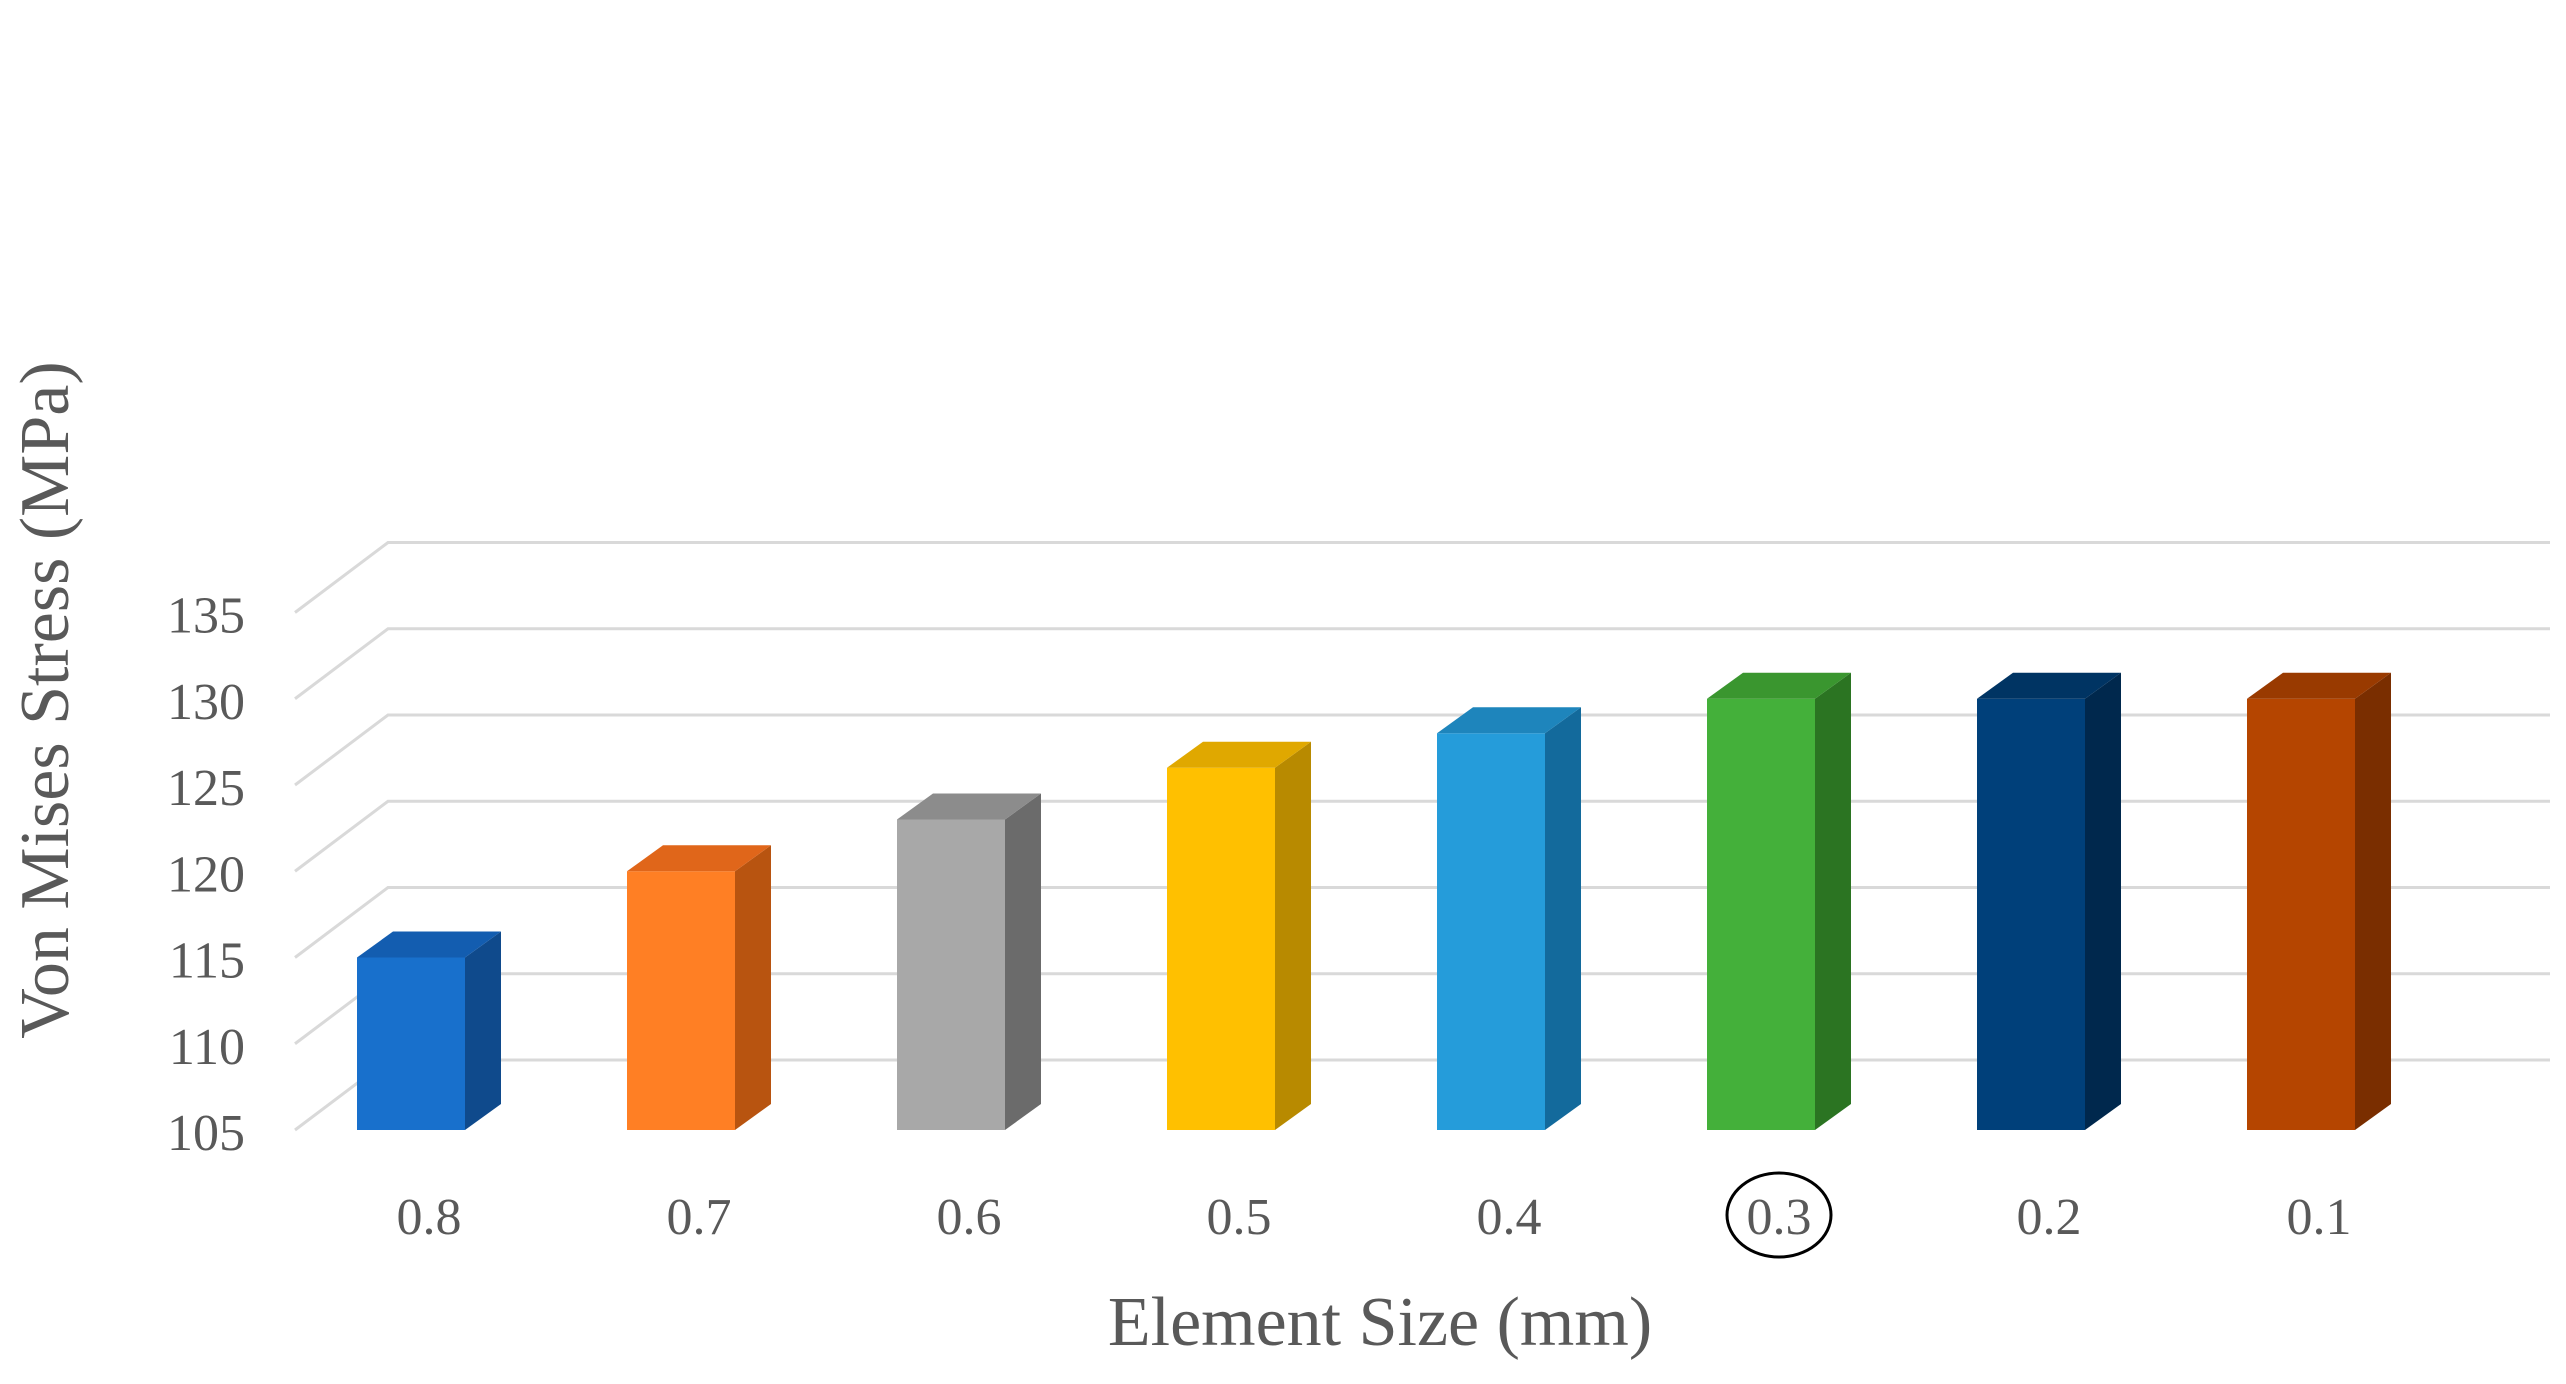  Describe the element at coordinates (429, 1217) in the screenshot. I see `x-tick-label: 0.8` at that location.